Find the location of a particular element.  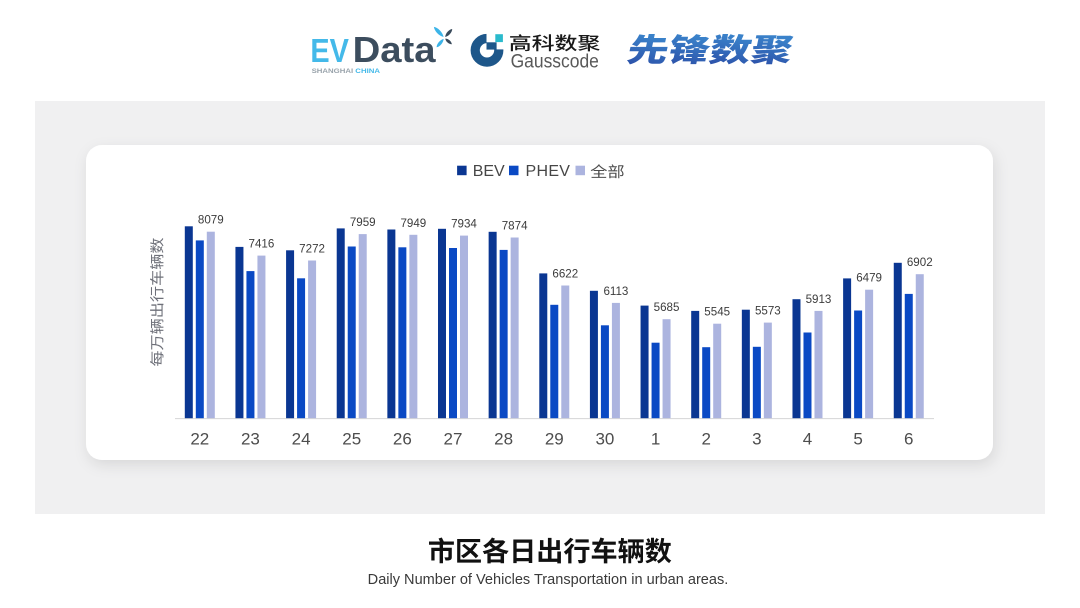

svg-text: 7959 is located at coordinates (363, 222).